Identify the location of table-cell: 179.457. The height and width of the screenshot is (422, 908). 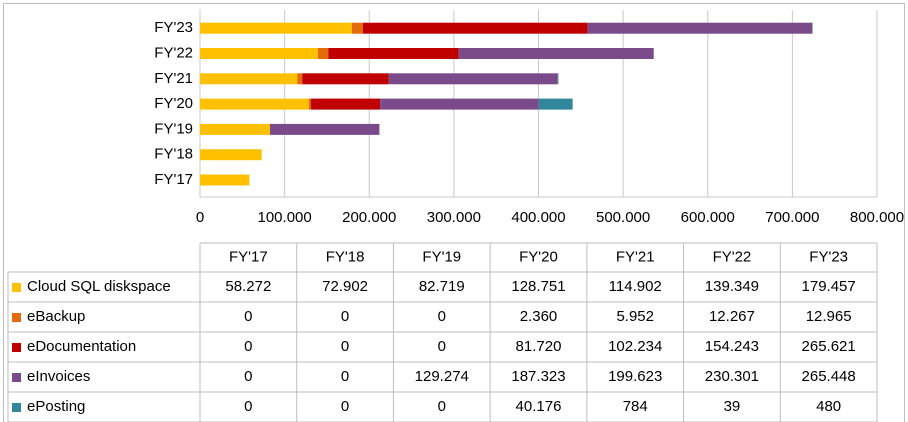
(829, 286).